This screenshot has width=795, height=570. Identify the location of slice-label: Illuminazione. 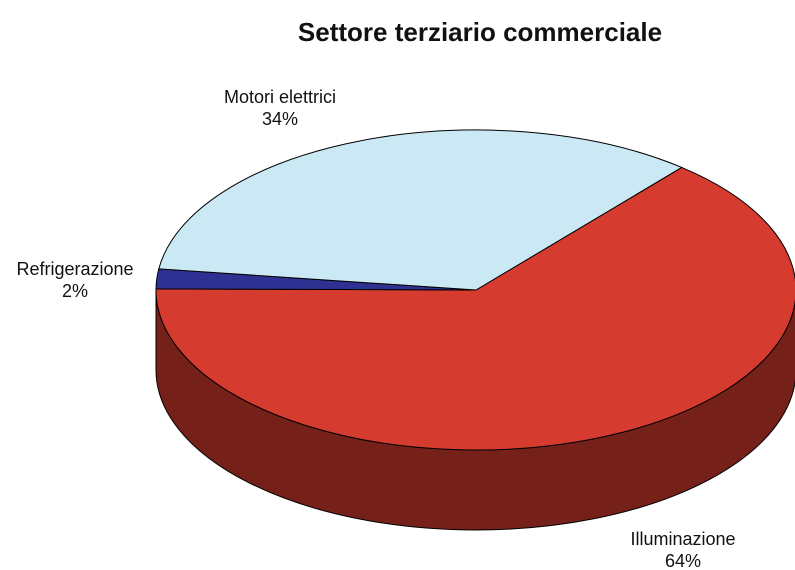
(682, 539).